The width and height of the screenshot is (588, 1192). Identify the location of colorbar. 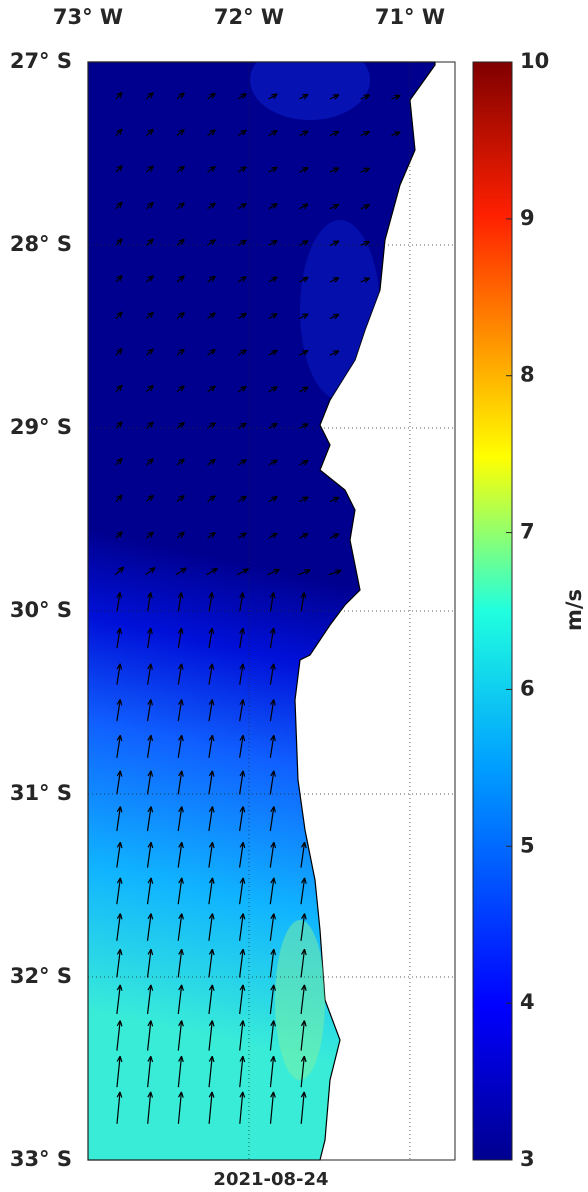
(492, 611).